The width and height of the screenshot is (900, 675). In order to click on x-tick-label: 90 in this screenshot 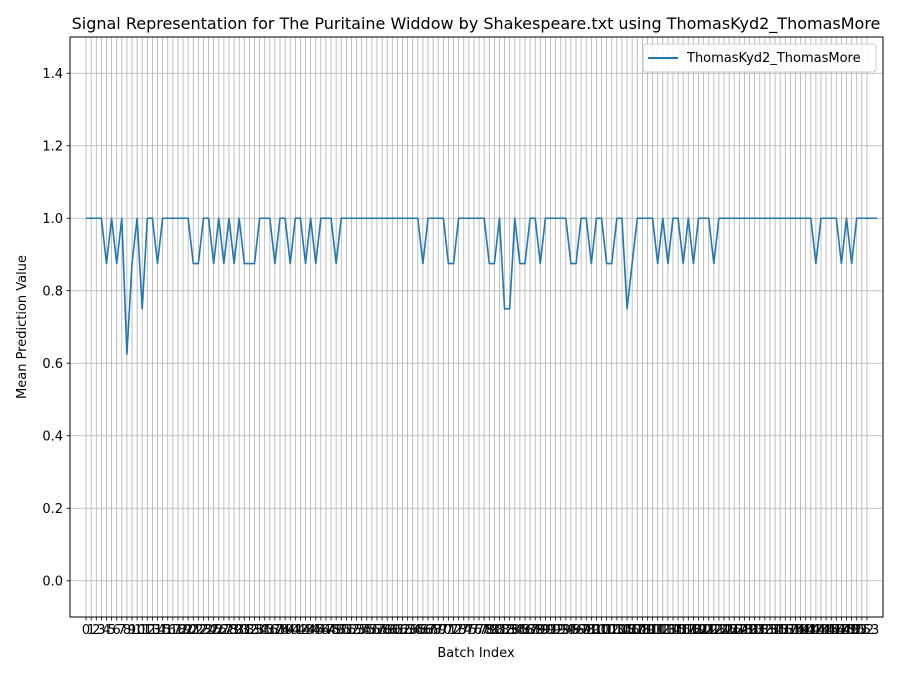, I will do `click(545, 630)`.